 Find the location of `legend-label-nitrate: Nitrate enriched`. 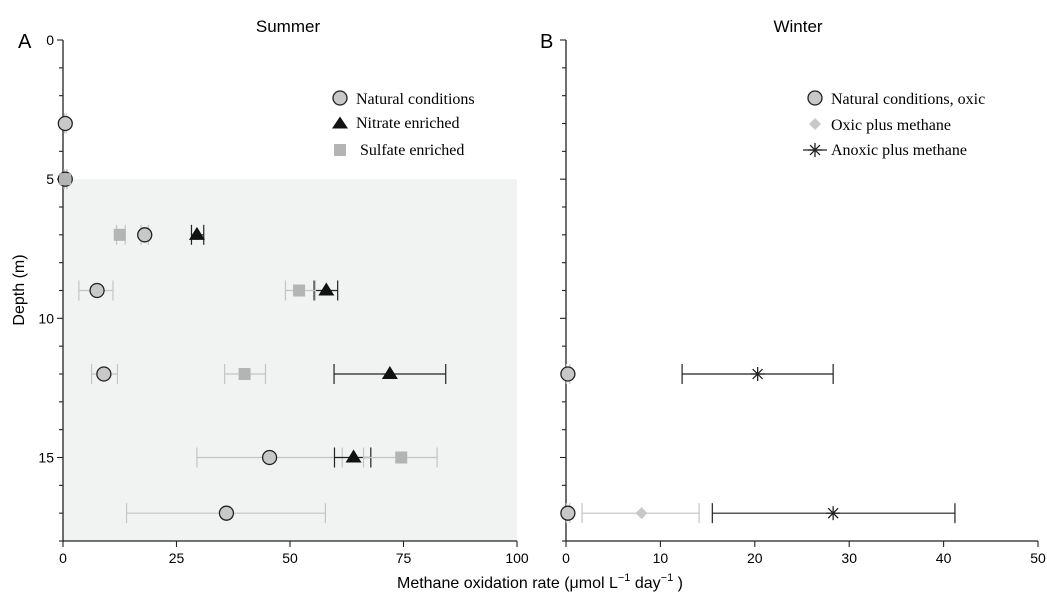

legend-label-nitrate: Nitrate enriched is located at coordinates (408, 123).